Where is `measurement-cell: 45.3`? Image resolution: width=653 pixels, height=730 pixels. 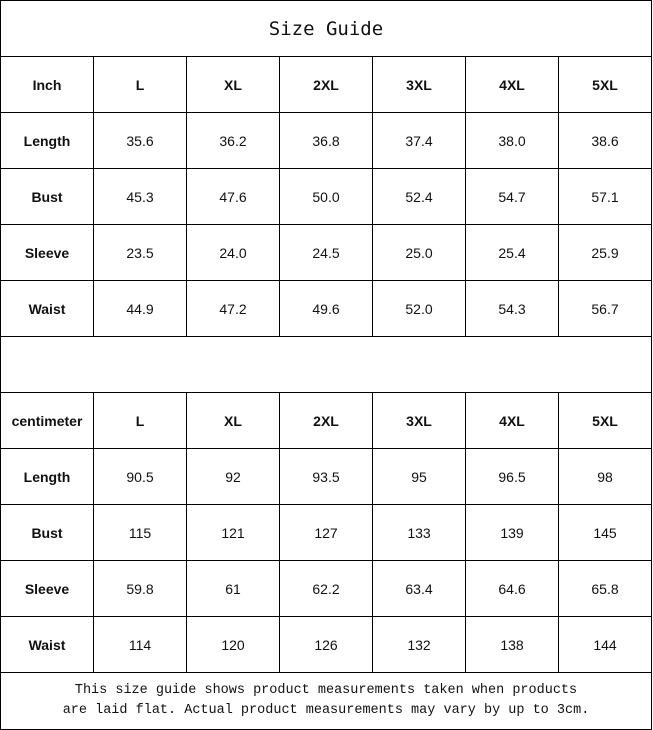
measurement-cell: 45.3 is located at coordinates (140, 196).